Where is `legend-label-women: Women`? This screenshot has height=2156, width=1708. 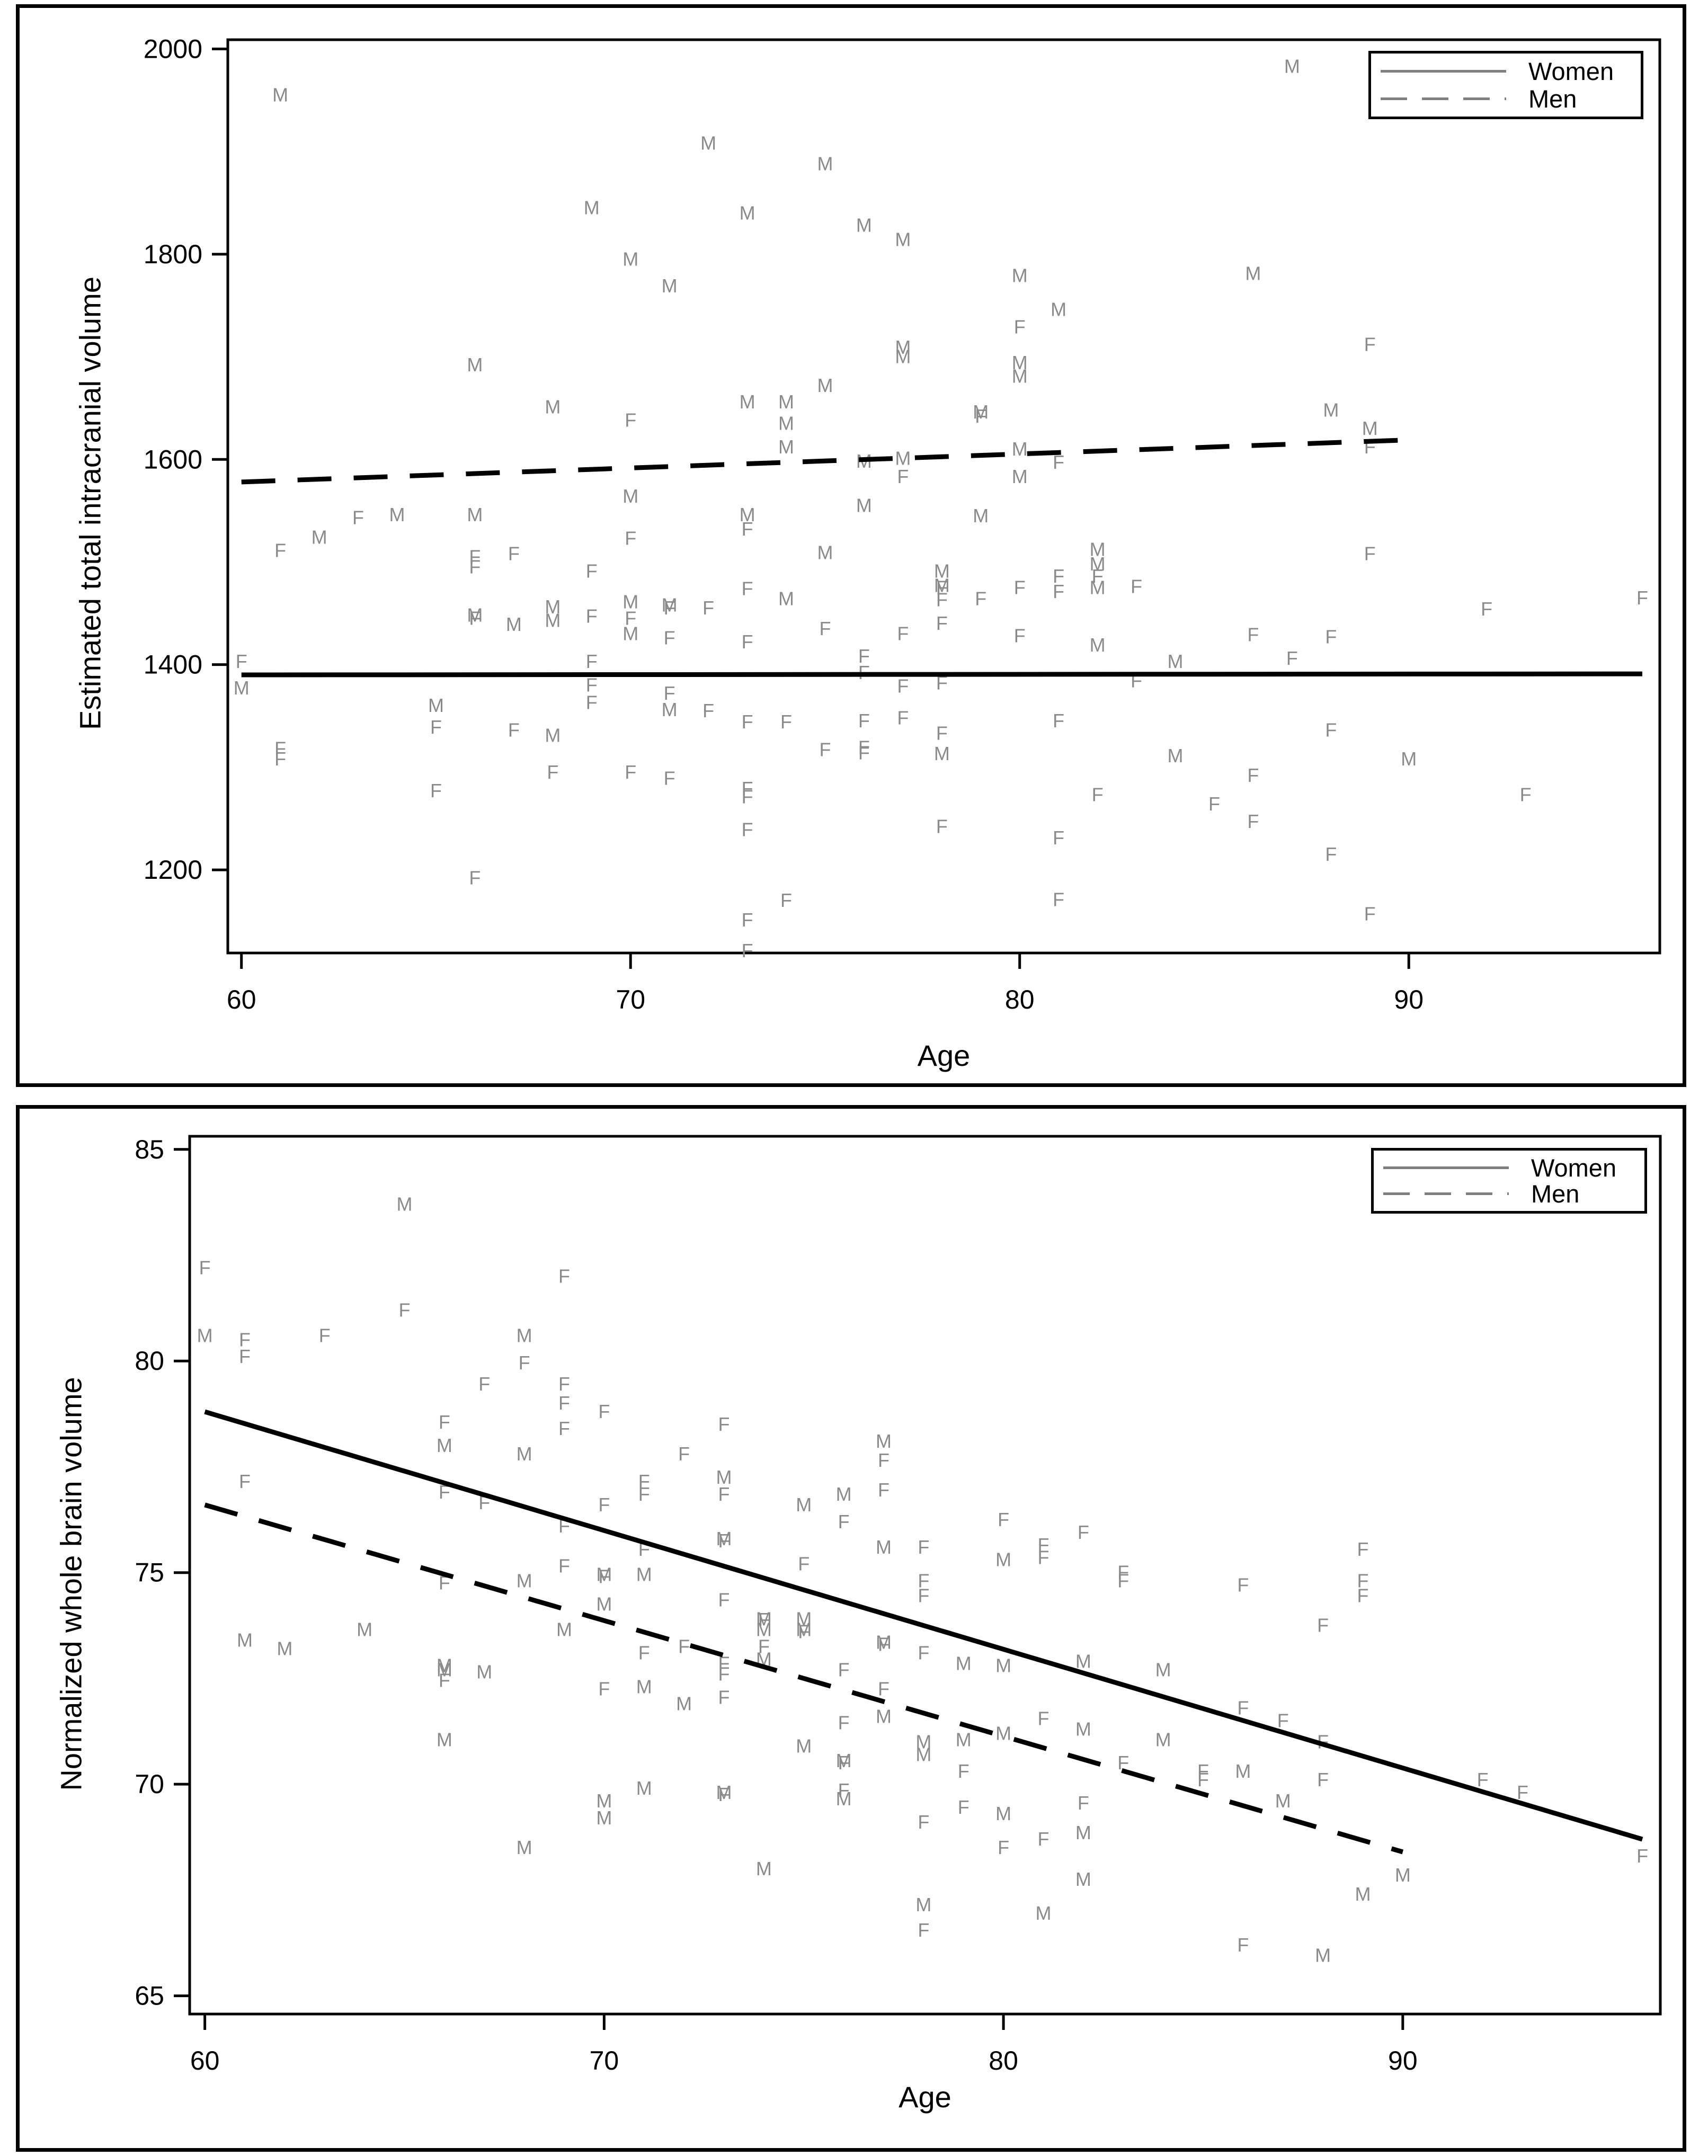
legend-label-women: Women is located at coordinates (1574, 1168).